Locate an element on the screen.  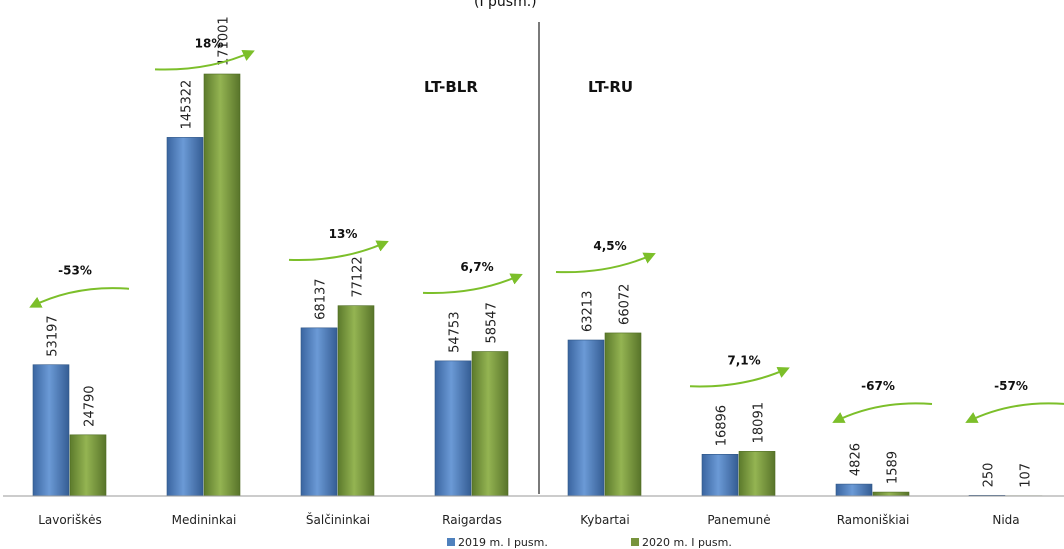
value-label-lavoriskes-2020: 24790 is located at coordinates (90, 405).